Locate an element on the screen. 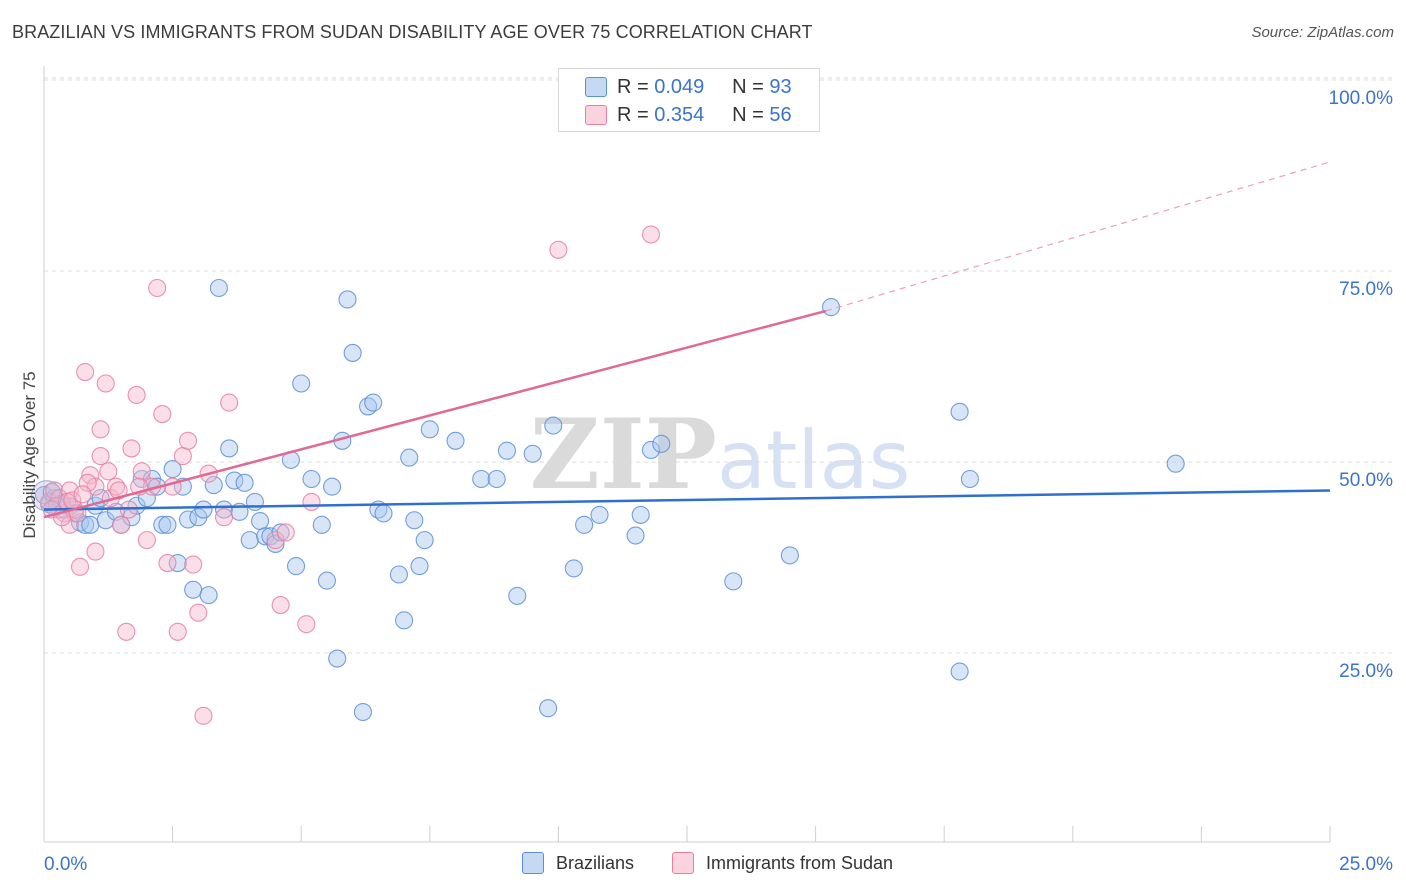  trend-line-brazilians is located at coordinates (687, 500).